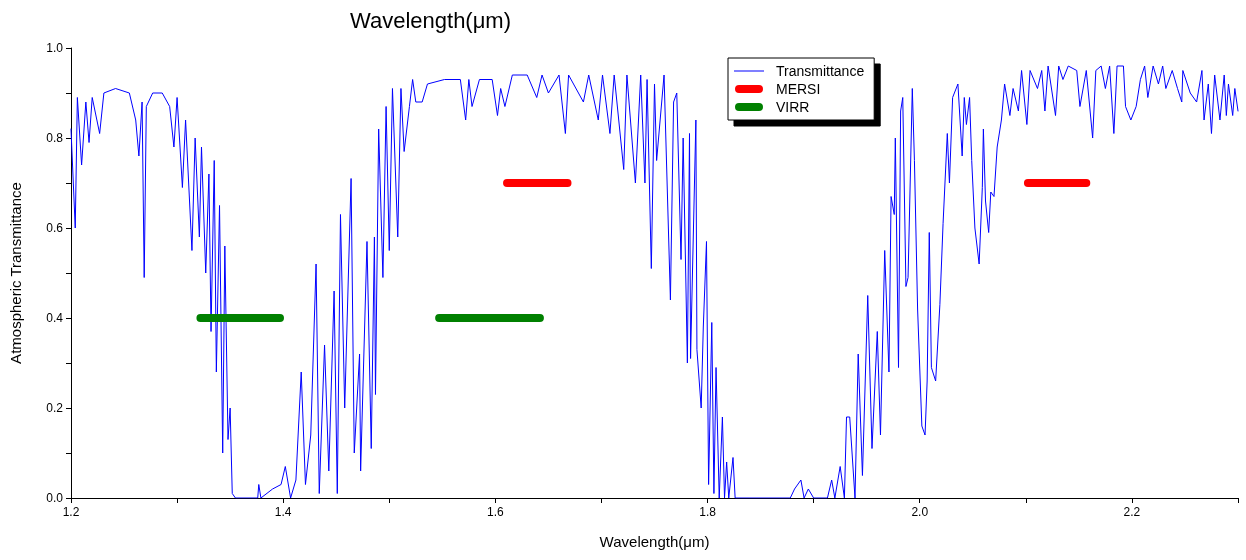  What do you see at coordinates (55, 228) in the screenshot?
I see `y-tick-label: 0.6` at bounding box center [55, 228].